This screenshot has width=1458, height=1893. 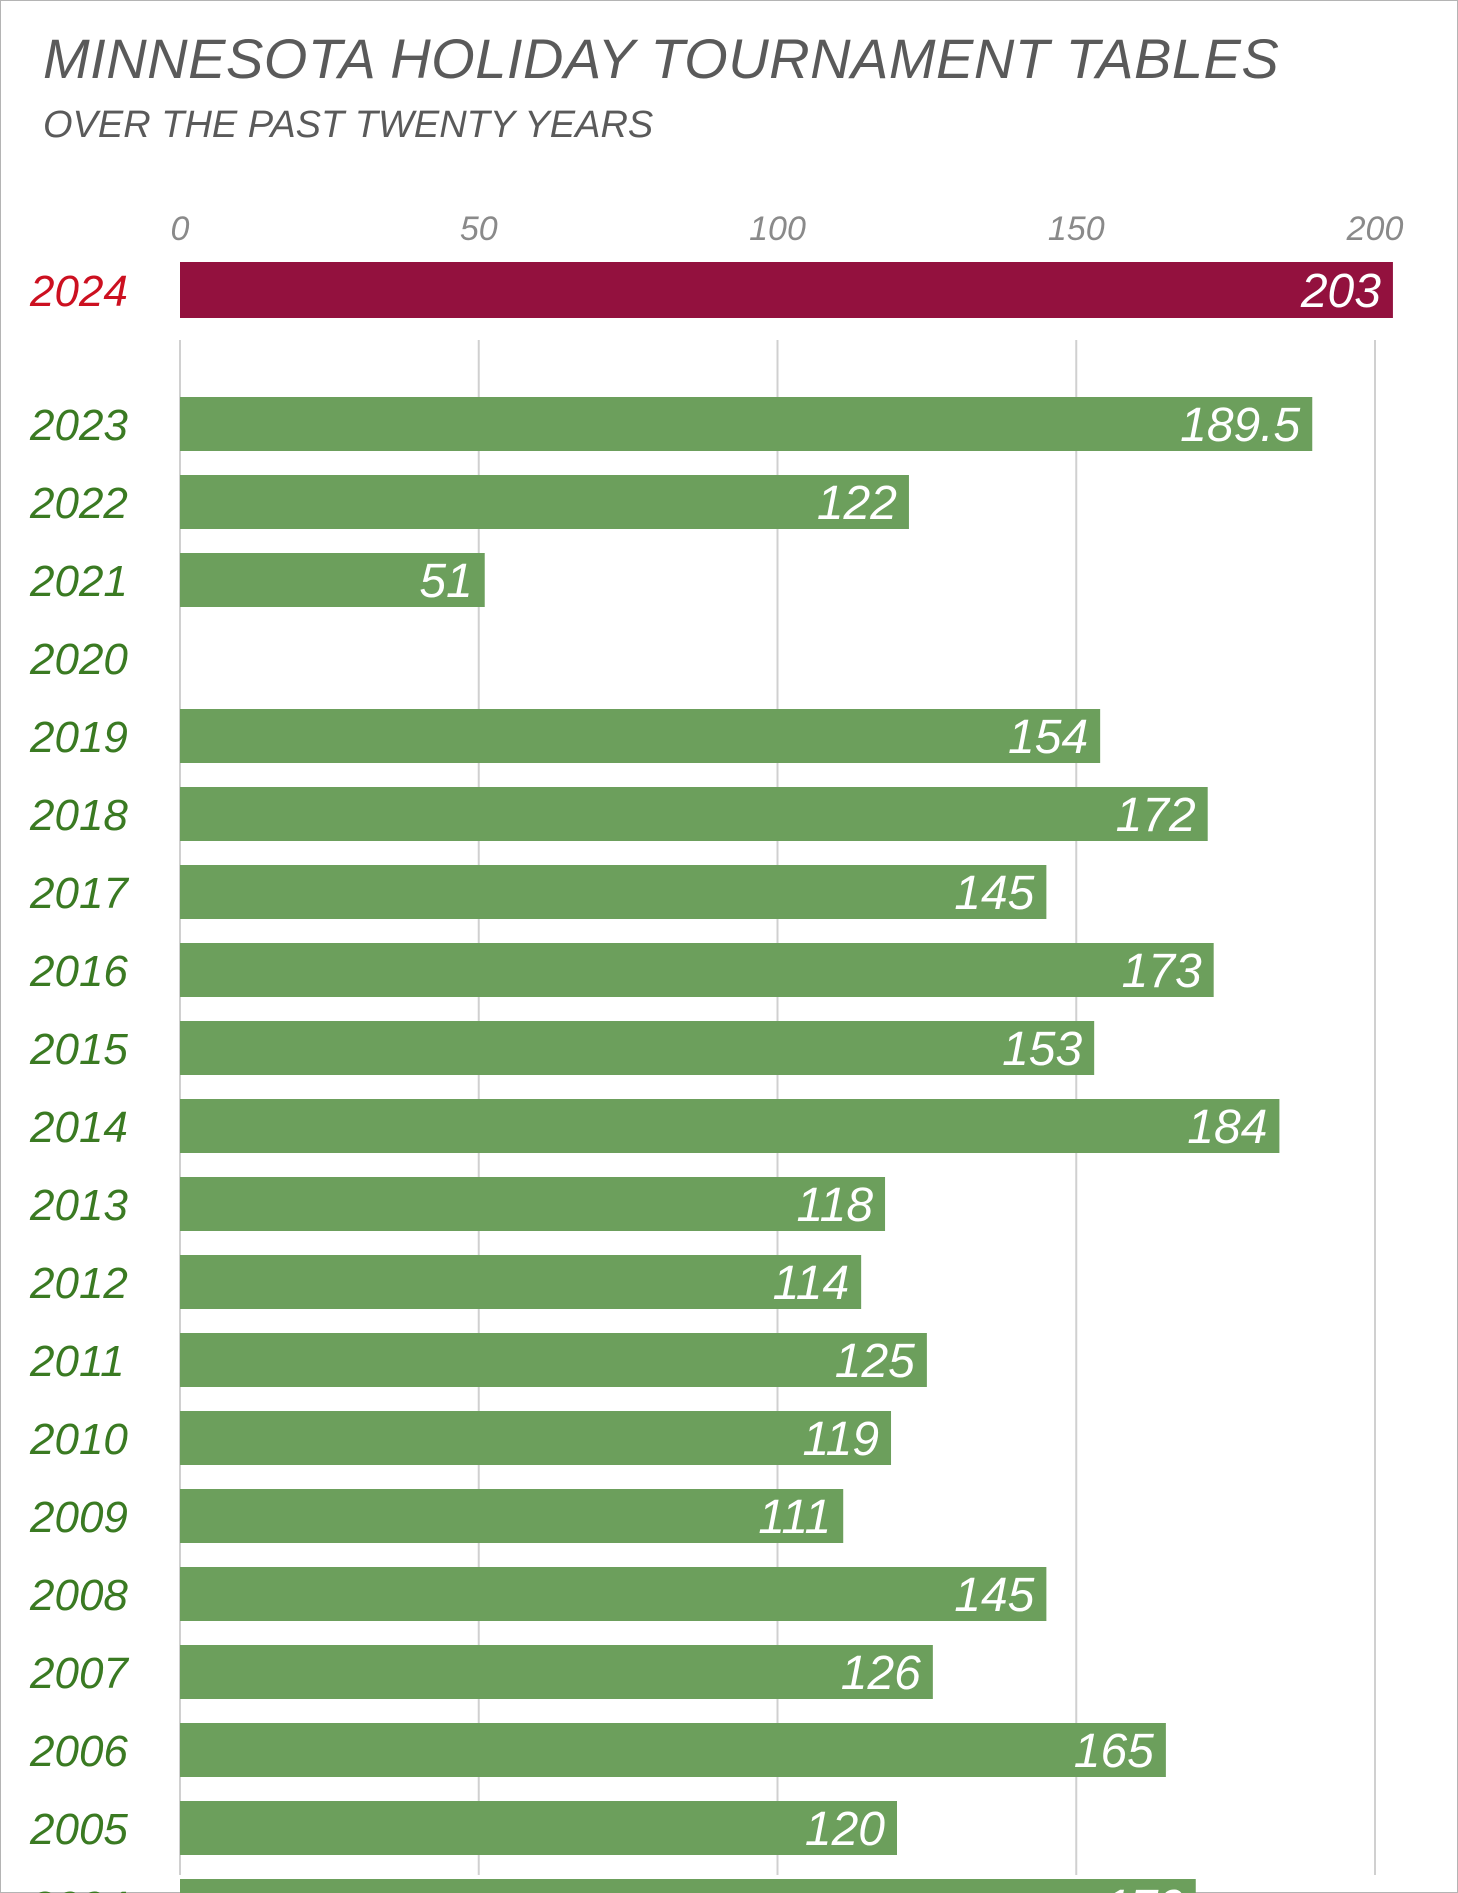 What do you see at coordinates (78, 503) in the screenshot?
I see `category-label: 2022` at bounding box center [78, 503].